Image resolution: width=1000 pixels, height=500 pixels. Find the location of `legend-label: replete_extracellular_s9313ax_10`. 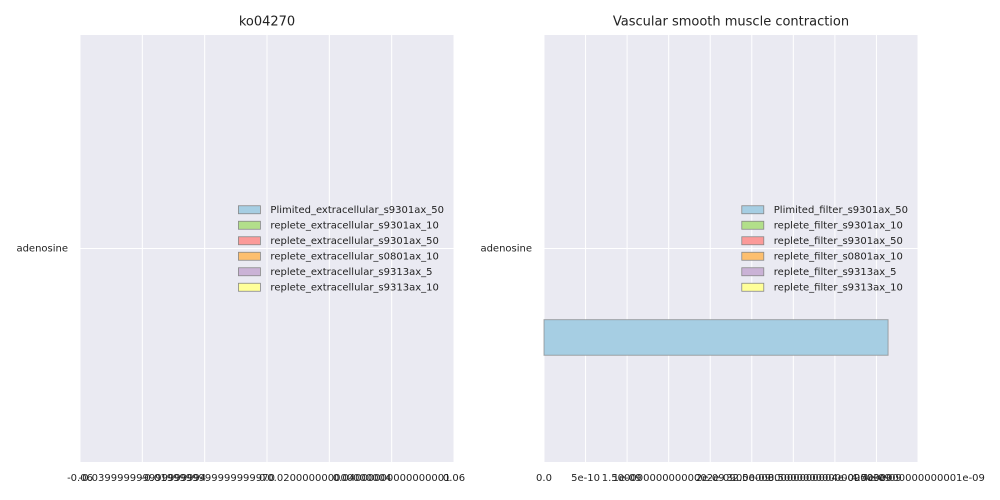

legend-label: replete_extracellular_s9313ax_10 is located at coordinates (354, 287).